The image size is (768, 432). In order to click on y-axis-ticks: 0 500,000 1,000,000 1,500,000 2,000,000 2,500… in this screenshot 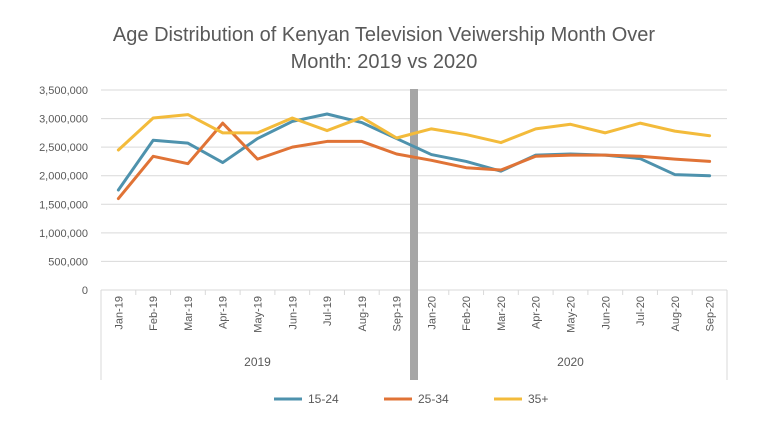, I will do `click(63, 191)`.